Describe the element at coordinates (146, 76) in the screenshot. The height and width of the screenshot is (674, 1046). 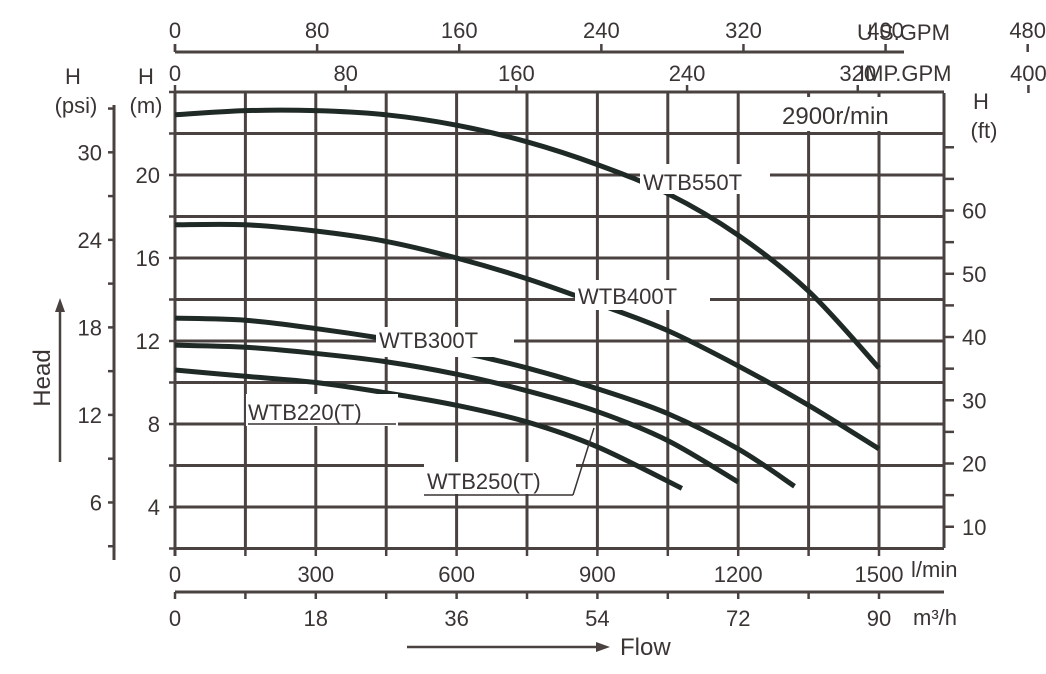
I see `m-axis-h-label: H` at that location.